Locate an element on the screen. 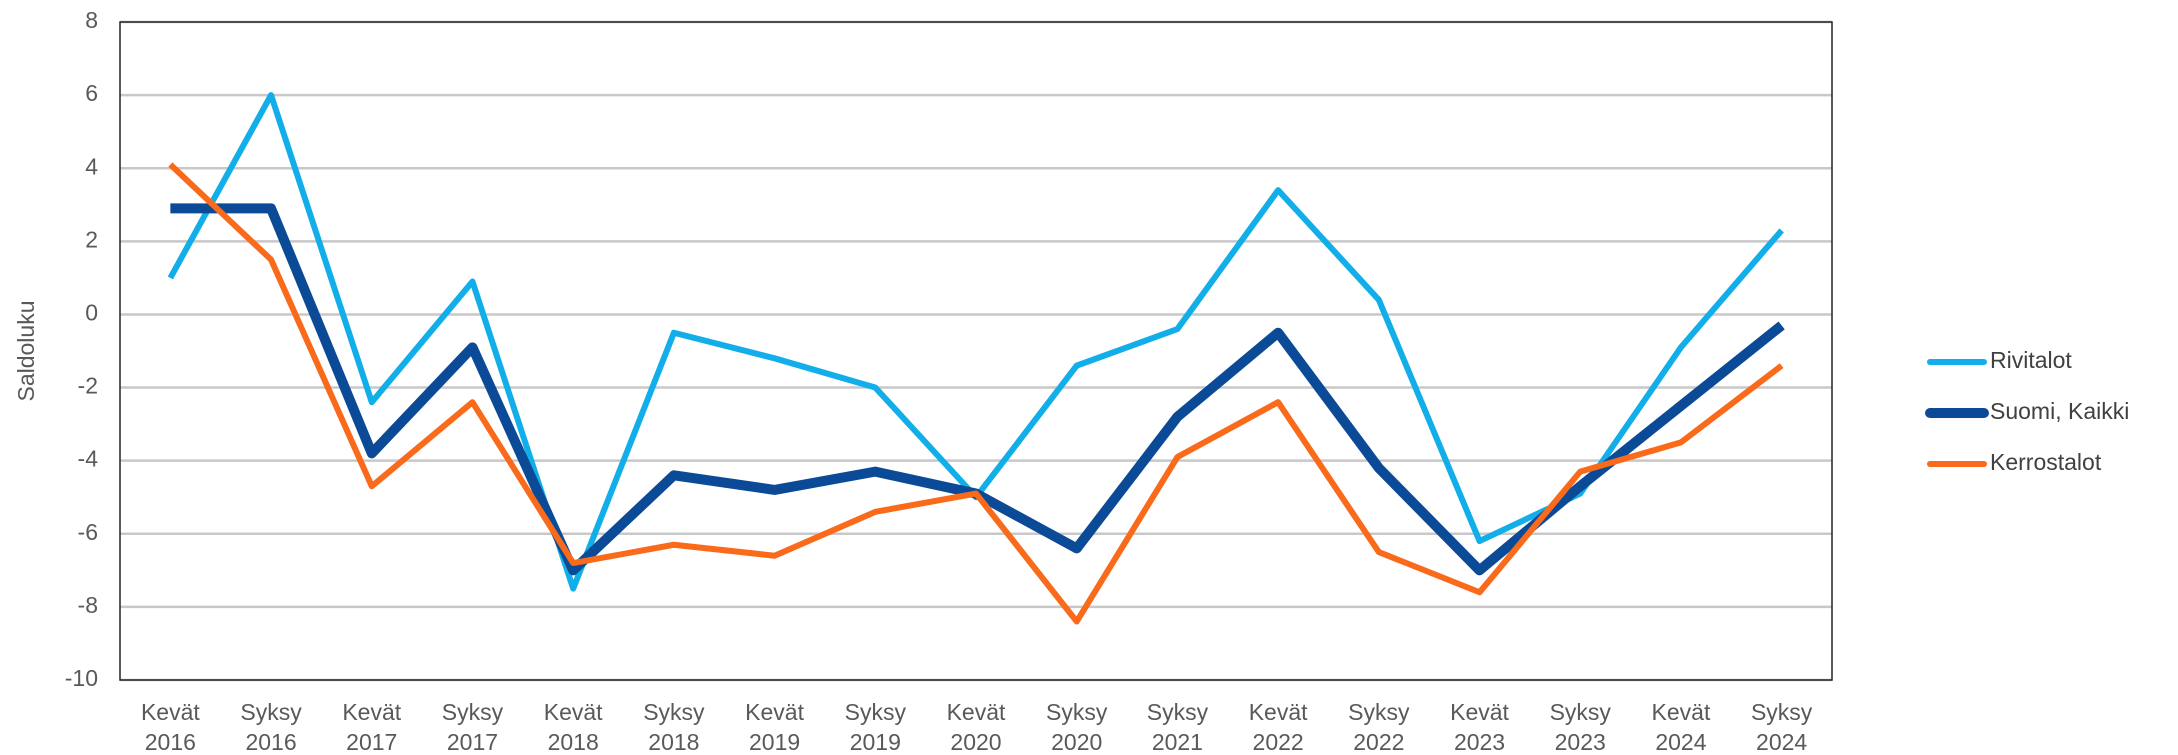 Image resolution: width=2178 pixels, height=755 pixels. x-tick-label: 2021 is located at coordinates (1177, 742).